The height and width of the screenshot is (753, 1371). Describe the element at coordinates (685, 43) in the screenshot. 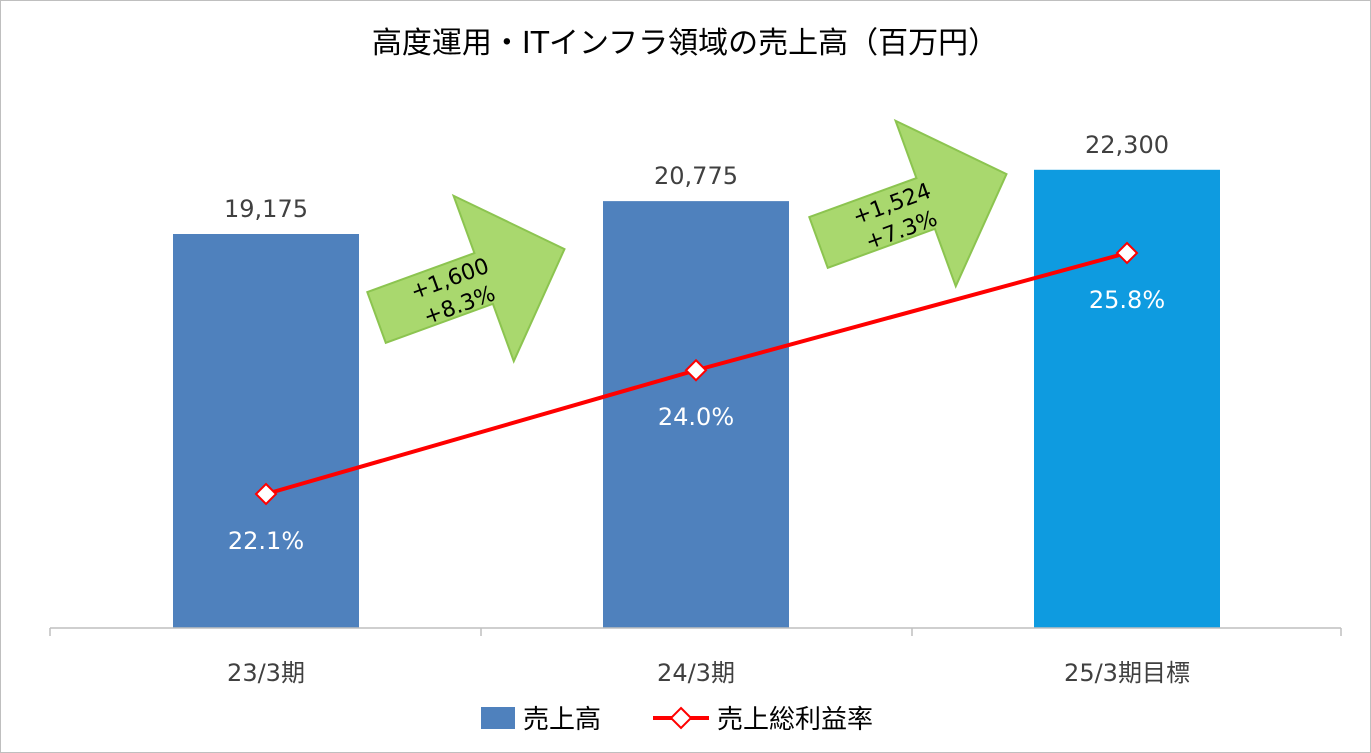

I see `chart-title: 高度運用・ITインフラ領域の売上高（百万円）` at that location.